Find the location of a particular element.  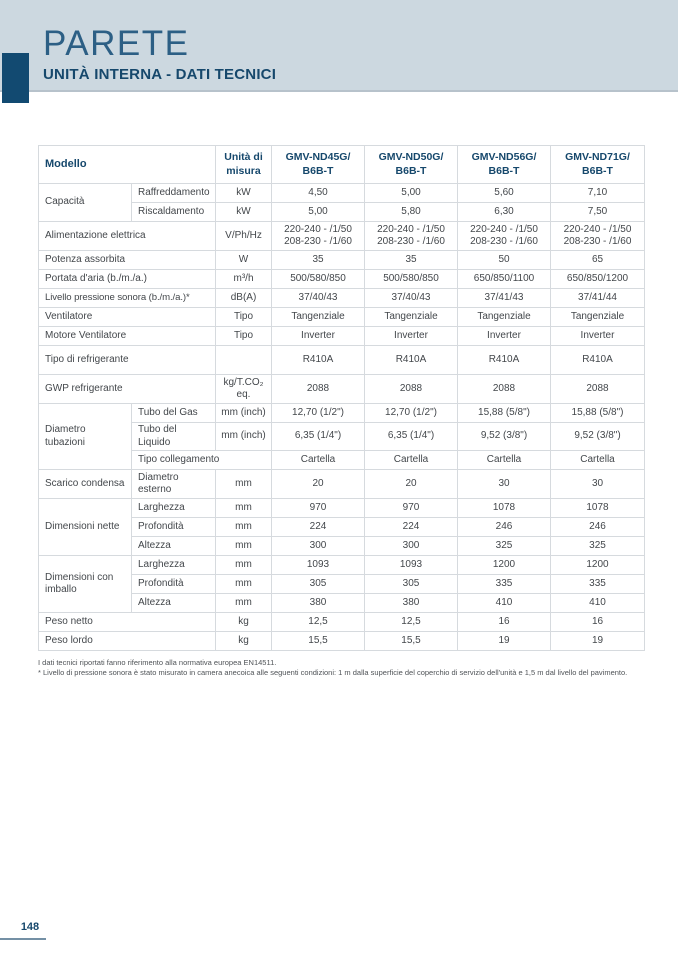

value-cell: 12,70 (1/2") is located at coordinates (318, 413).